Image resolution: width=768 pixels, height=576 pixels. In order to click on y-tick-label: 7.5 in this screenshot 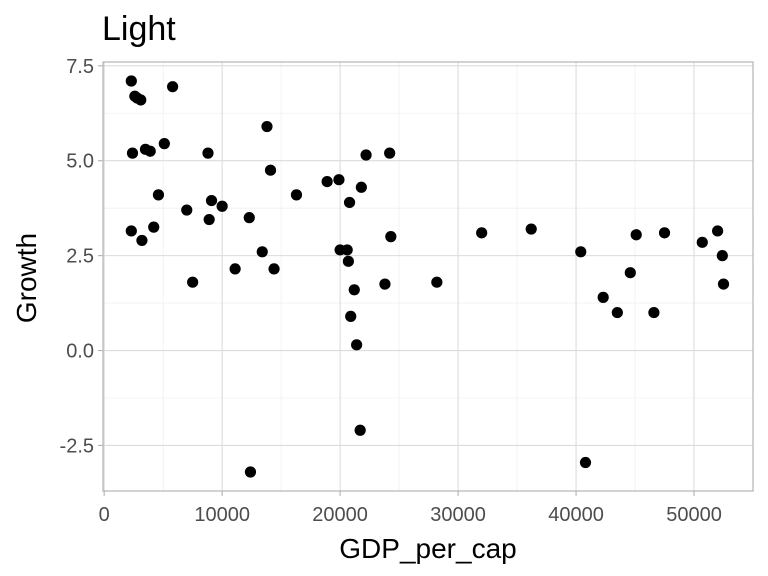, I will do `click(80, 67)`.